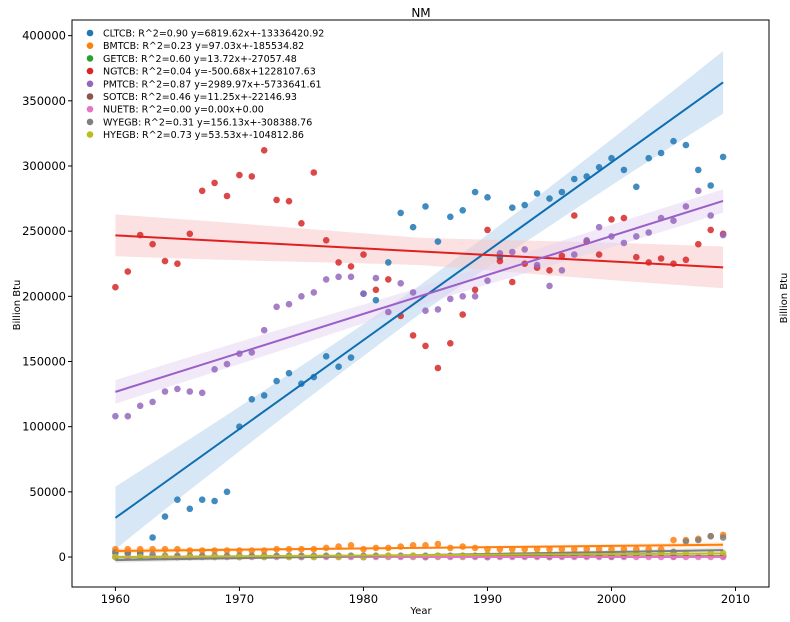  I want to click on x-tick-label: 2010, so click(735, 599).